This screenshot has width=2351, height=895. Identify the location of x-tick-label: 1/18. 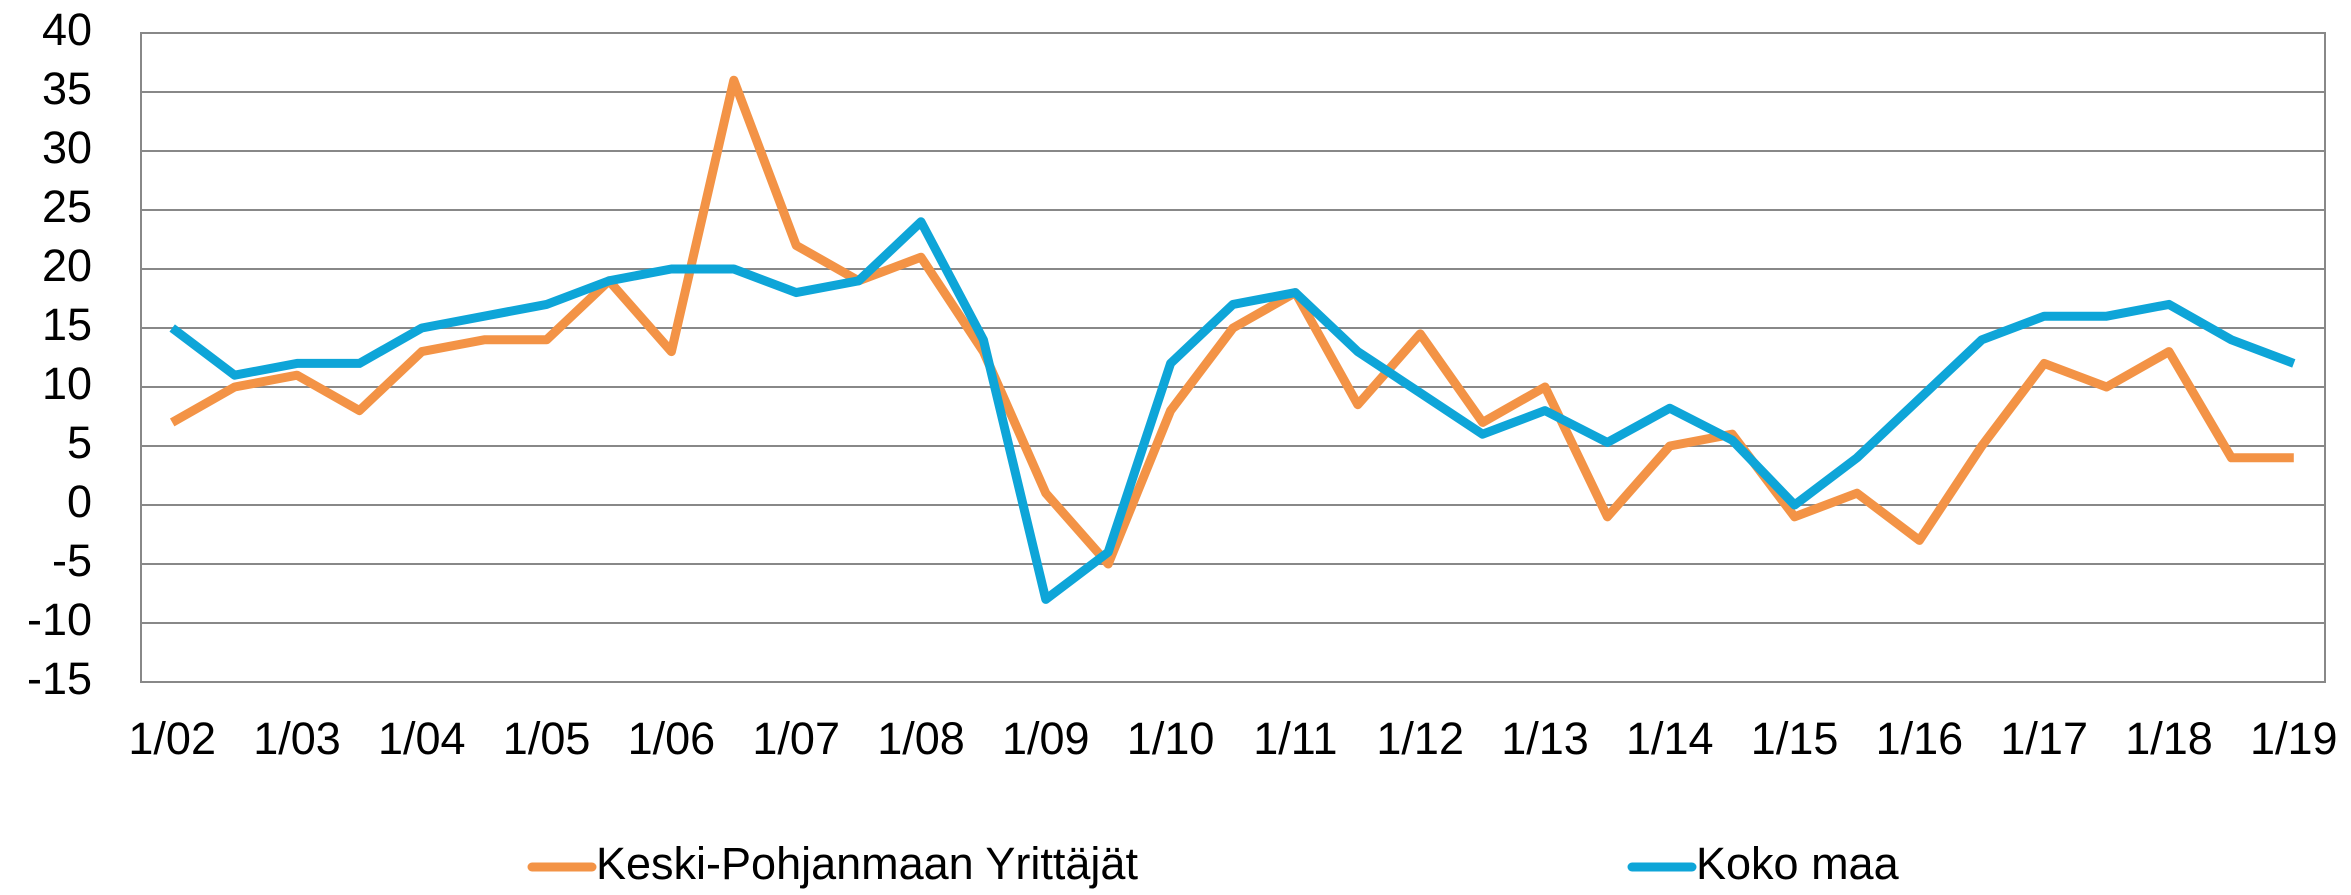
(2169, 738).